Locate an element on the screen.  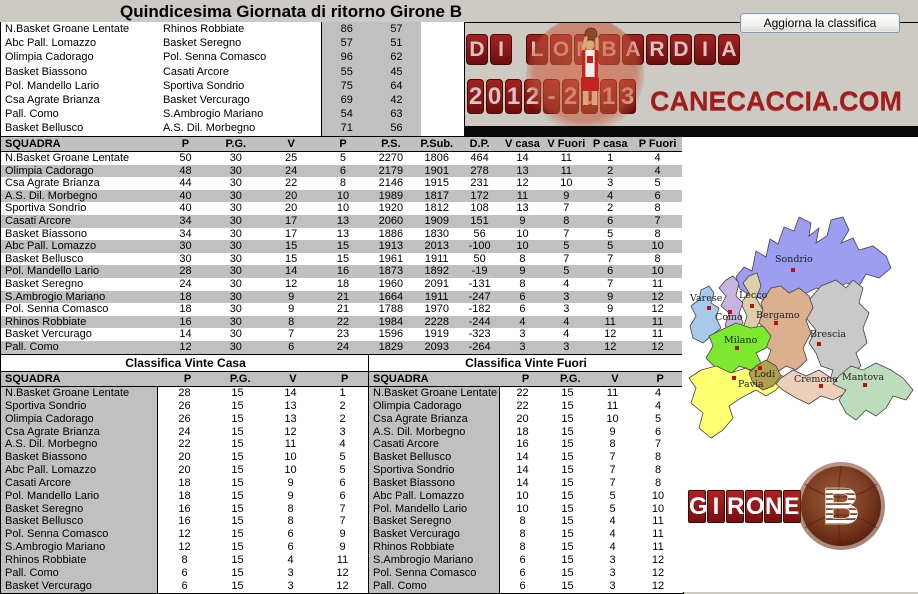
city-label-varese: Varese is located at coordinates (706, 298).